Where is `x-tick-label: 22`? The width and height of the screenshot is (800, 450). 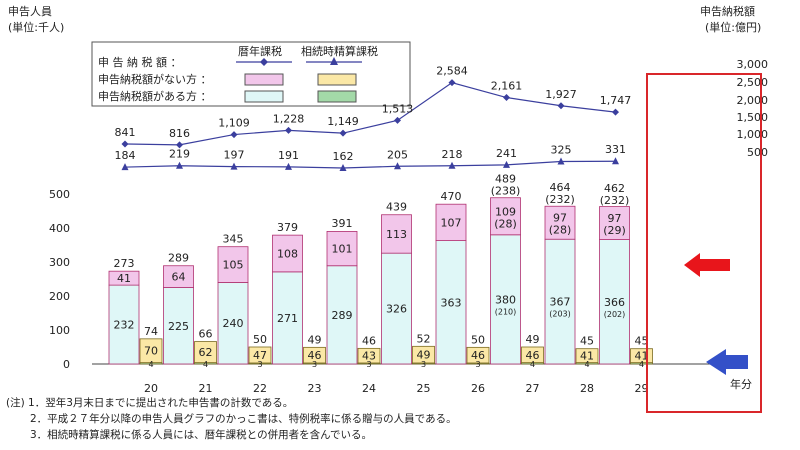 x-tick-label: 22 is located at coordinates (260, 388).